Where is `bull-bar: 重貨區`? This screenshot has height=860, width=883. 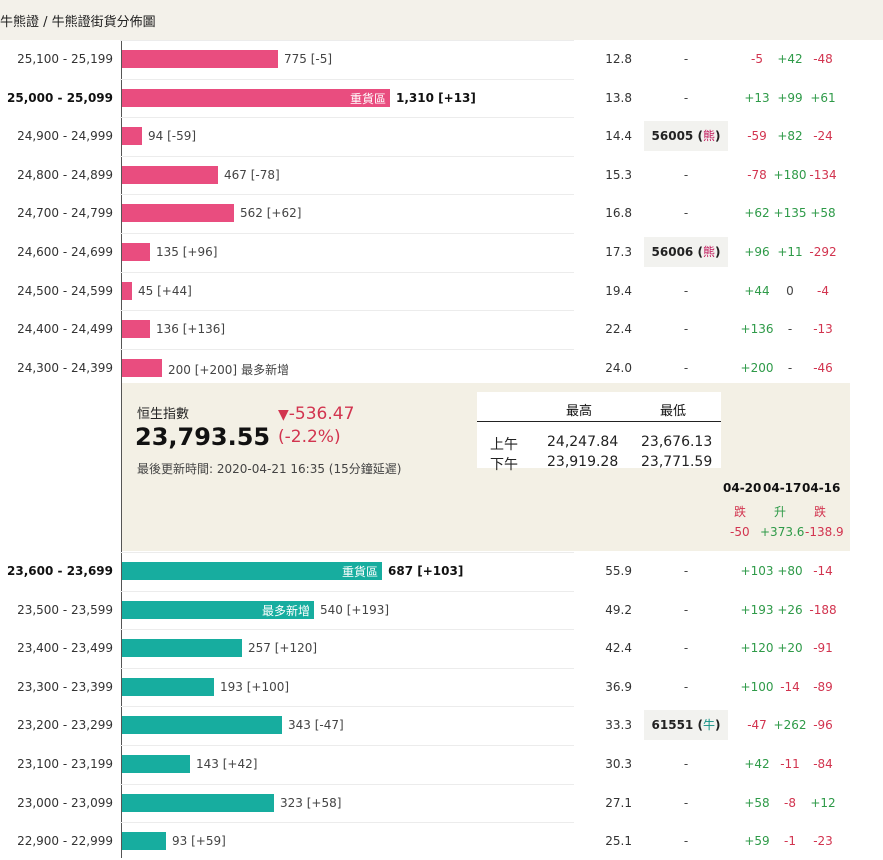
bull-bar: 重貨區 is located at coordinates (252, 571).